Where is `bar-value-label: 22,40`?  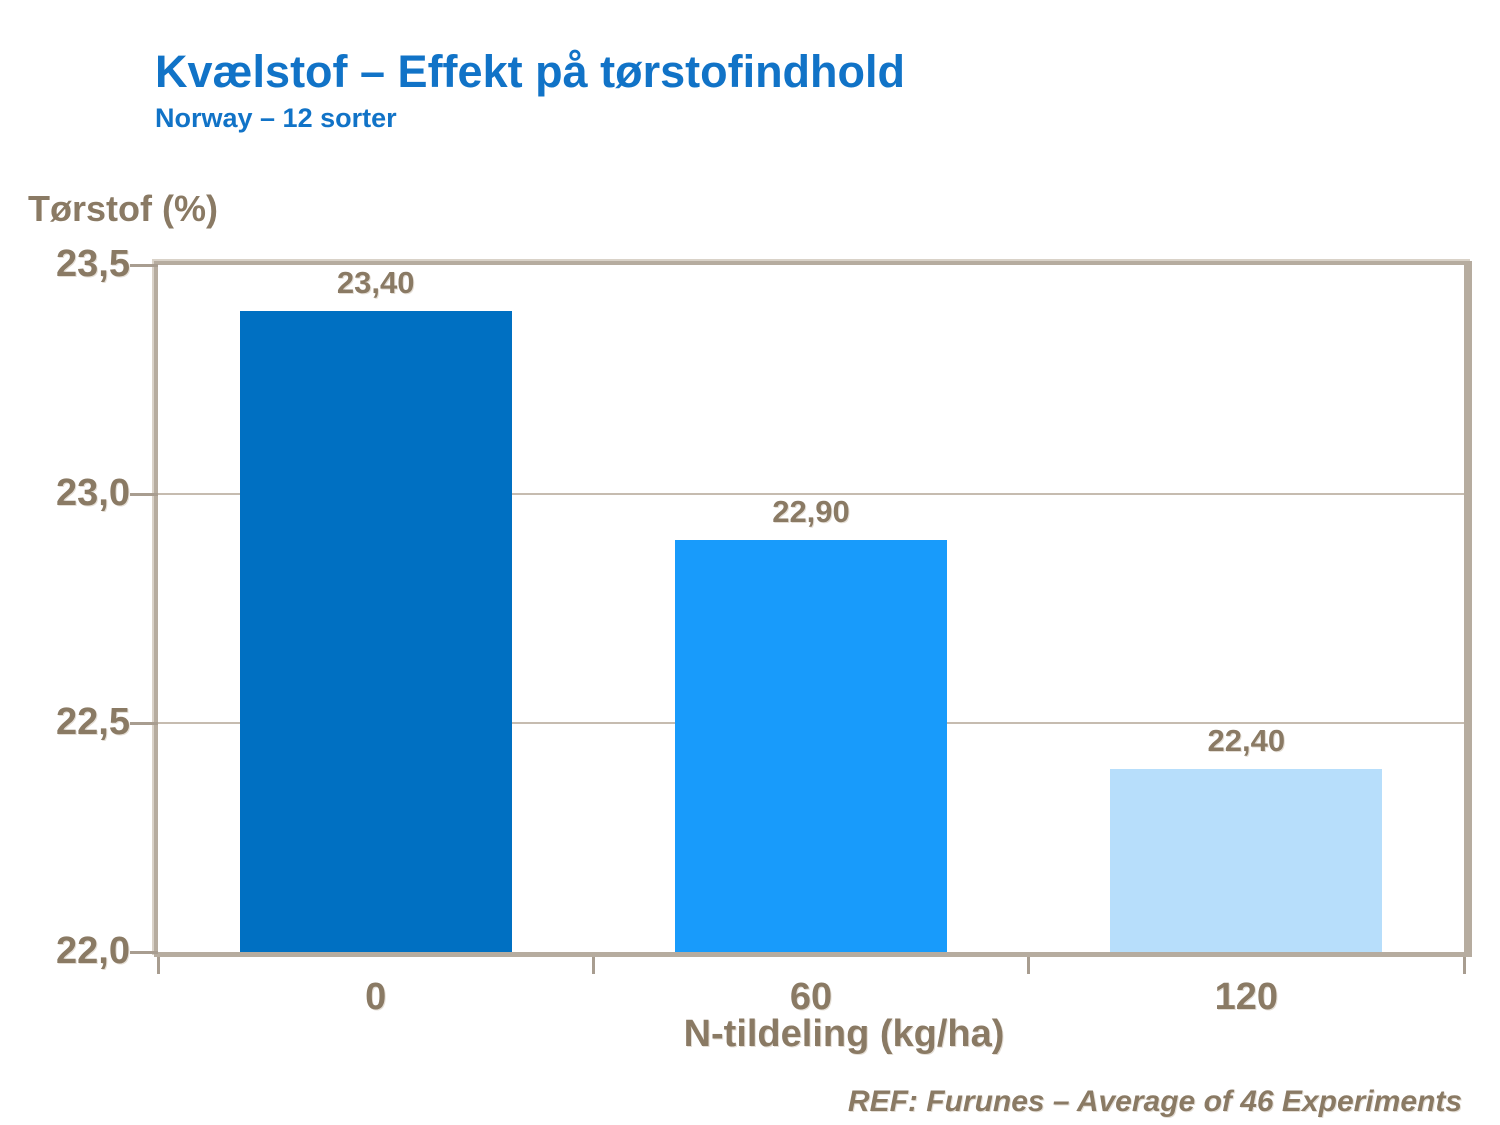 bar-value-label: 22,40 is located at coordinates (1246, 740).